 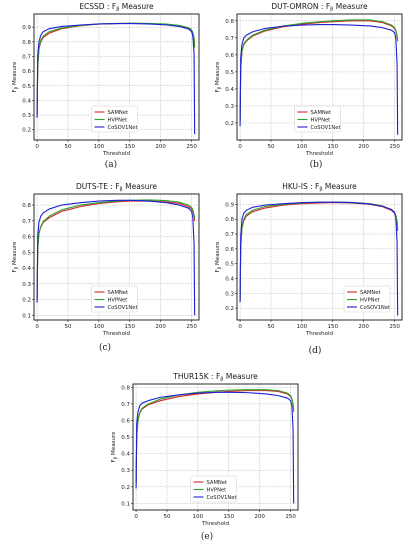 I want to click on y-tick-label: 0.1, so click(x=26, y=316).